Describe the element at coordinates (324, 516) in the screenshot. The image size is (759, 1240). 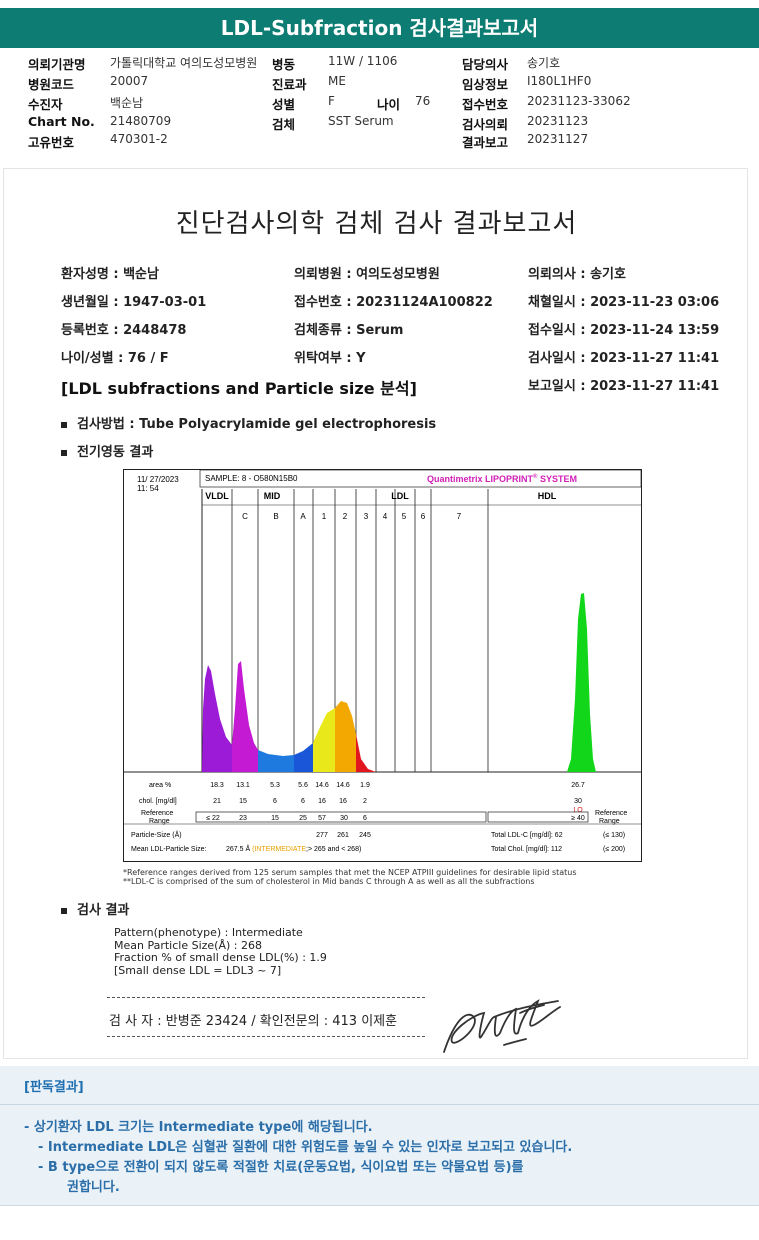
I see `band-label: 1` at that location.